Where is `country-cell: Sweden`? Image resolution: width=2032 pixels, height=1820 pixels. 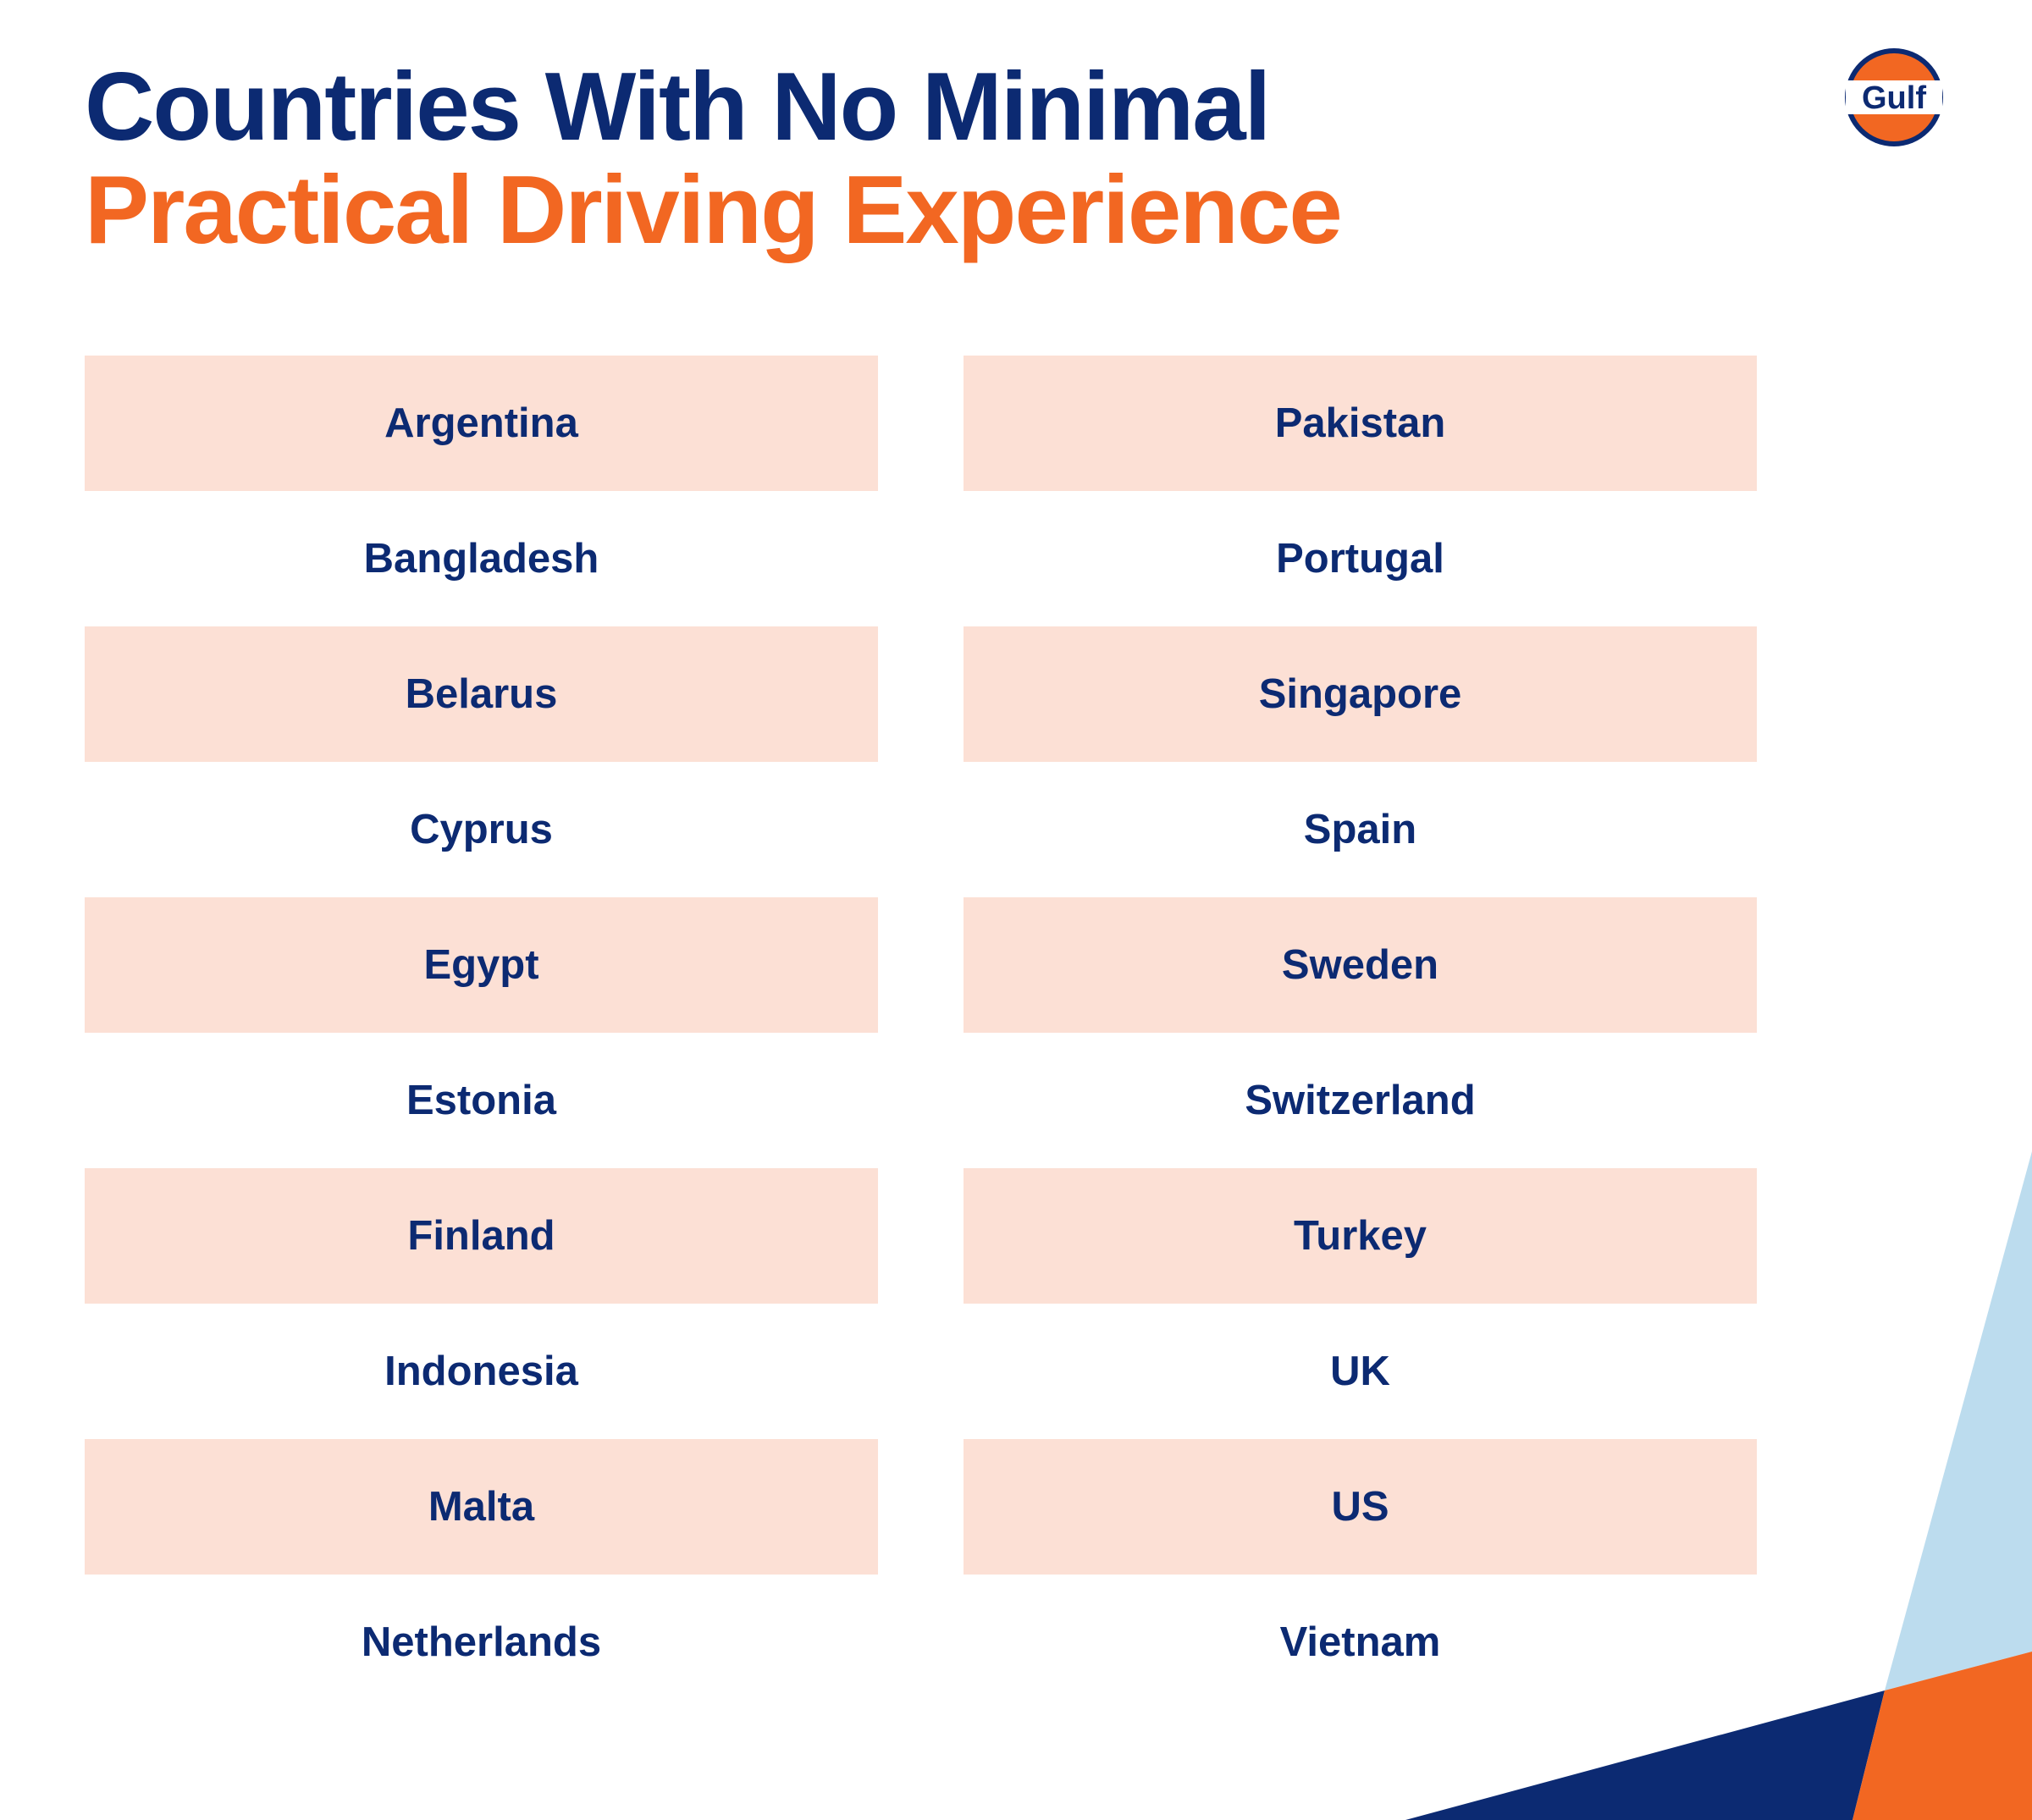
country-cell: Sweden is located at coordinates (1360, 965).